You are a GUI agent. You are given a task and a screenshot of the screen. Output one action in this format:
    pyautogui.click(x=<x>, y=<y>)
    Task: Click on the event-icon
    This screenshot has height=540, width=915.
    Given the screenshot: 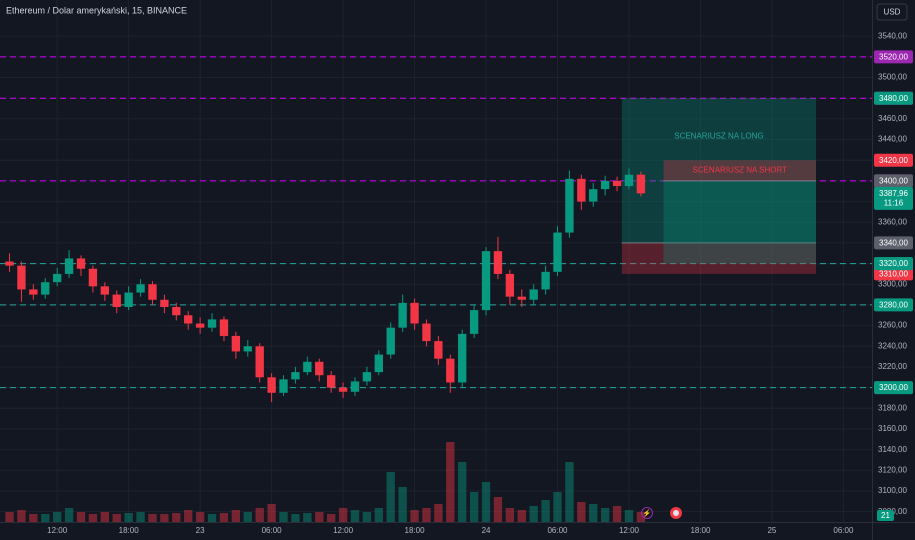 What is the action you would take?
    pyautogui.click(x=647, y=513)
    